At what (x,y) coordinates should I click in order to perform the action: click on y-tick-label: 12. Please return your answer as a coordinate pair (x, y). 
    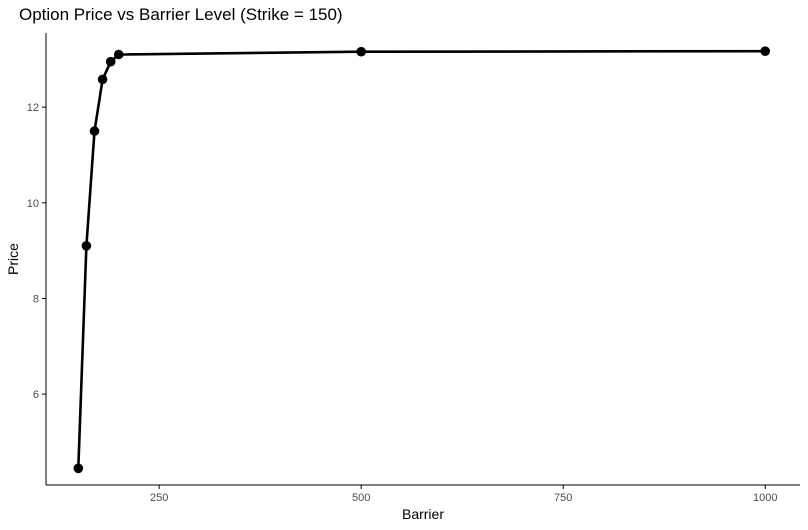
    Looking at the image, I should click on (33, 108).